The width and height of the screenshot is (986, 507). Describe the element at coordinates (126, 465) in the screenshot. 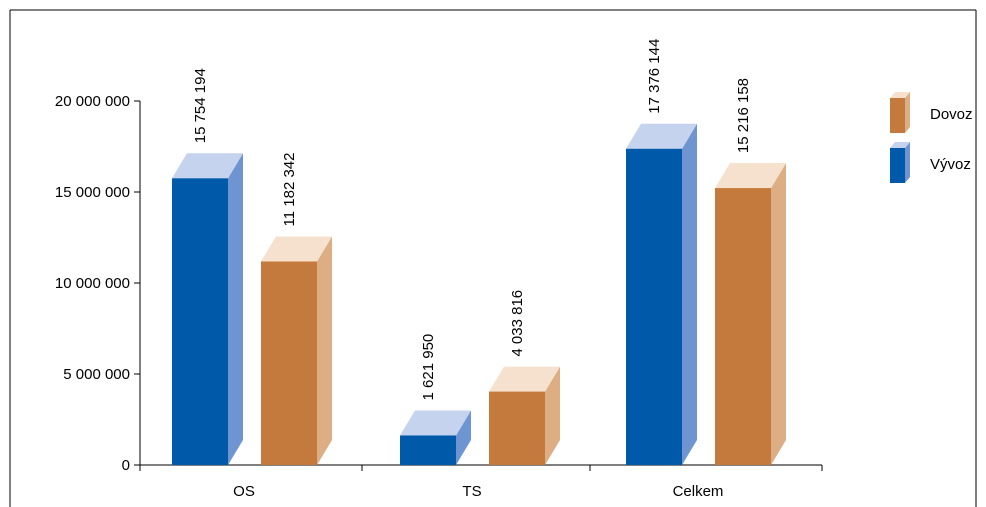

I see `y-tick-label: 0` at that location.